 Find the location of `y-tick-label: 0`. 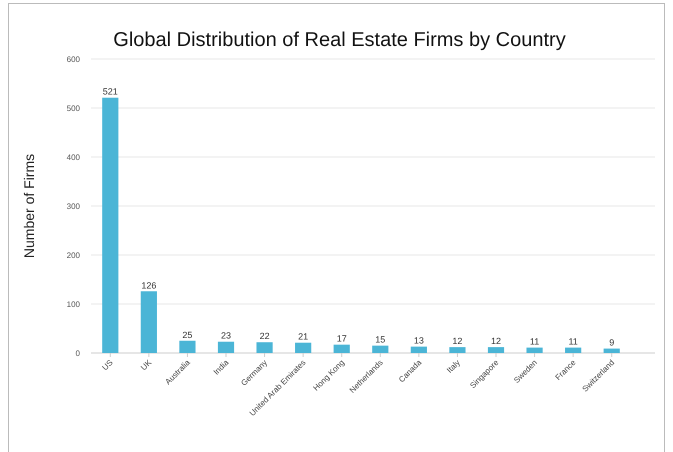

y-tick-label: 0 is located at coordinates (78, 353).